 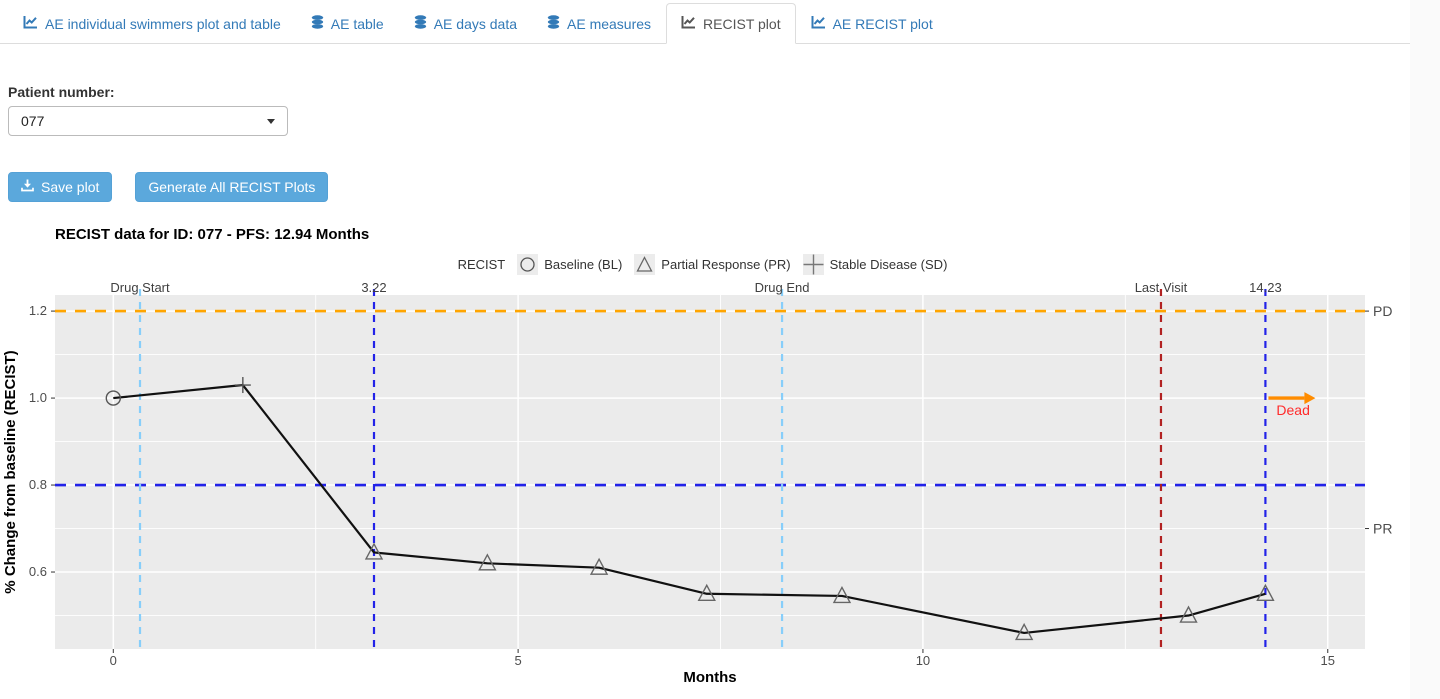 I want to click on x-tick-label: 10, so click(x=923, y=660).